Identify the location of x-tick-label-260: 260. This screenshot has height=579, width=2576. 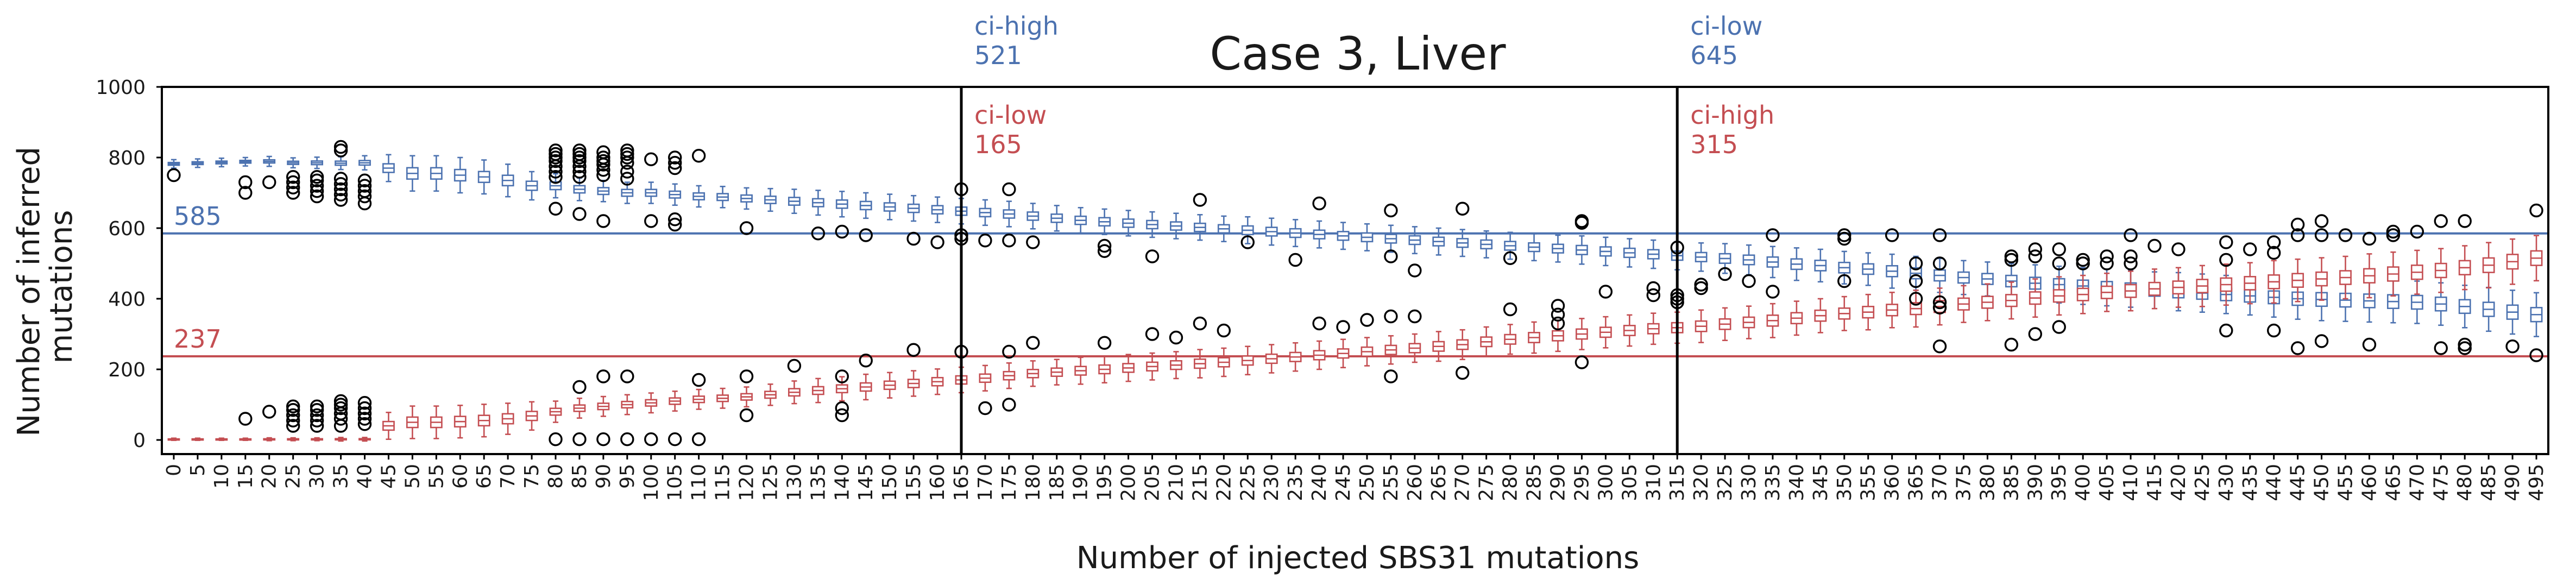
(1415, 482).